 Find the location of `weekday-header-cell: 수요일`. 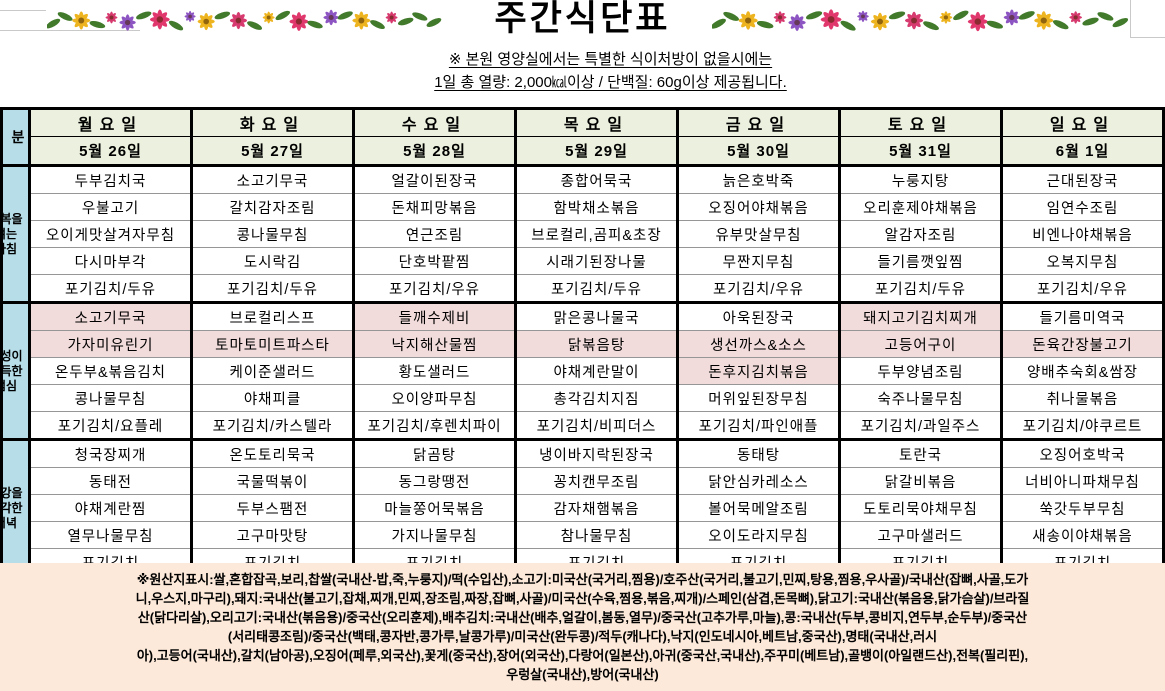

weekday-header-cell: 수요일 is located at coordinates (434, 122).